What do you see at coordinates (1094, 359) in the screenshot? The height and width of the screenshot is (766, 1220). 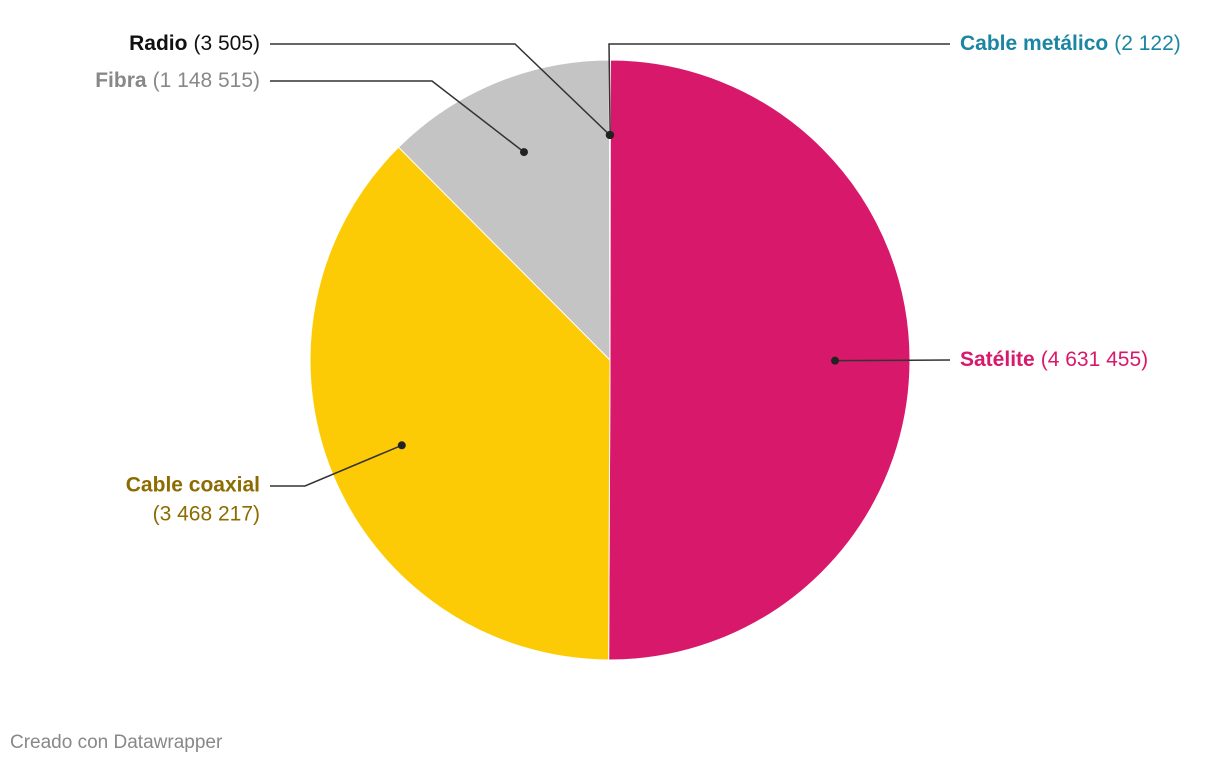 I see `value-label: (4 631 455)` at bounding box center [1094, 359].